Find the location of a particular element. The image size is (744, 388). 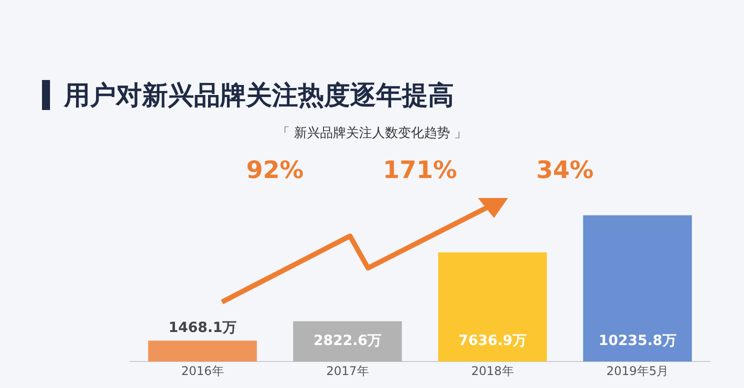

x-tick-label: 2017年 is located at coordinates (347, 371).